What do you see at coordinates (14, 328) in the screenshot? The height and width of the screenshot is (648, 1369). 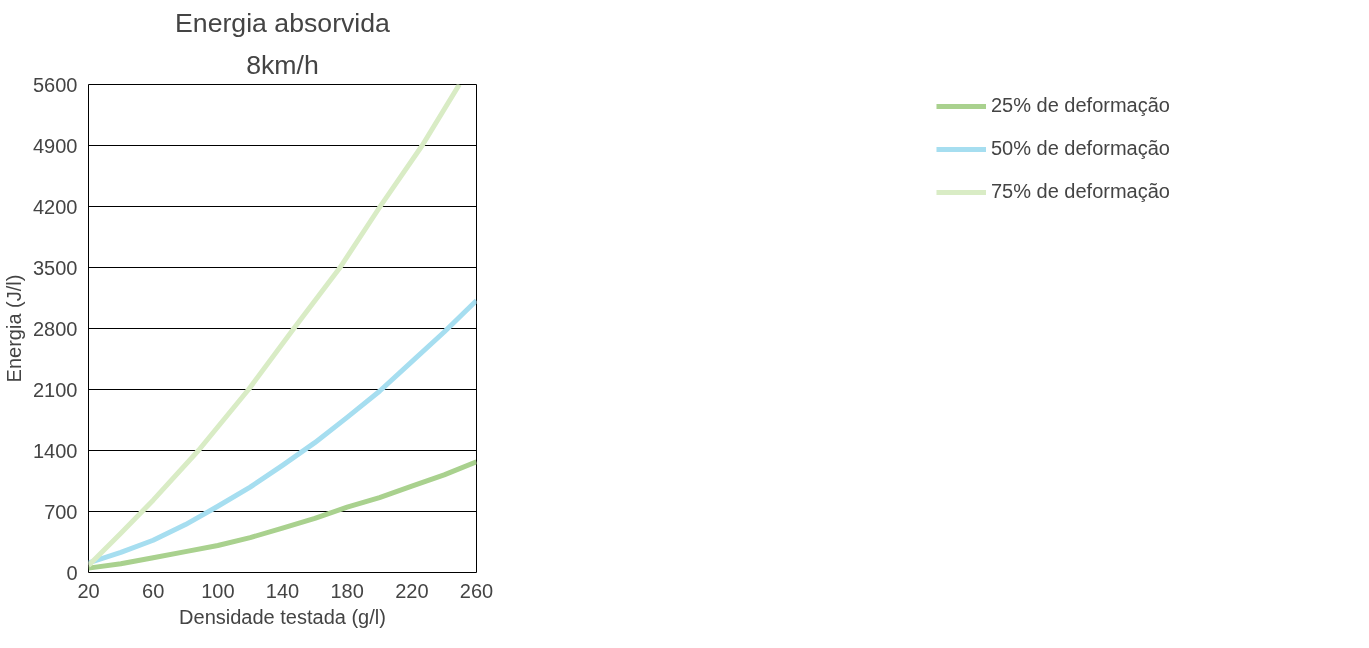 I see `y-axis-title: Energia (J/l)` at bounding box center [14, 328].